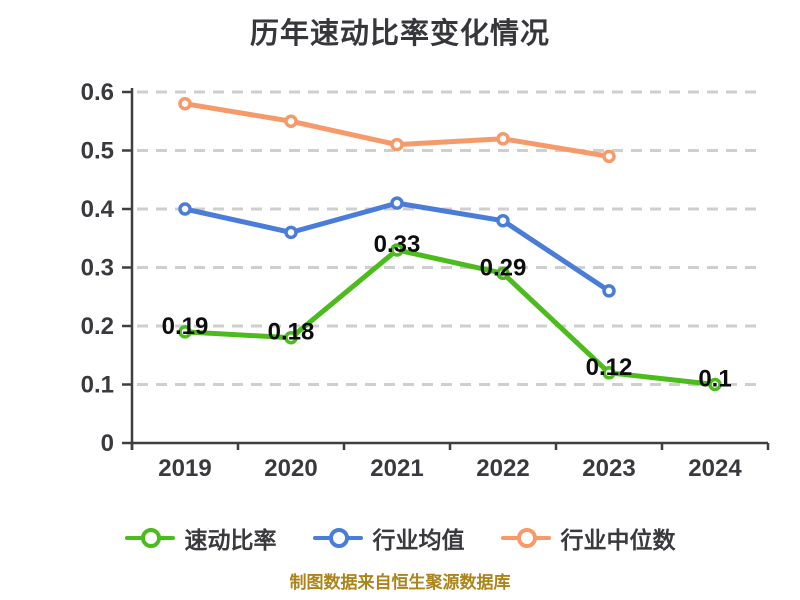 The height and width of the screenshot is (600, 800). I want to click on y-tick-label: 0.4, so click(98, 209).